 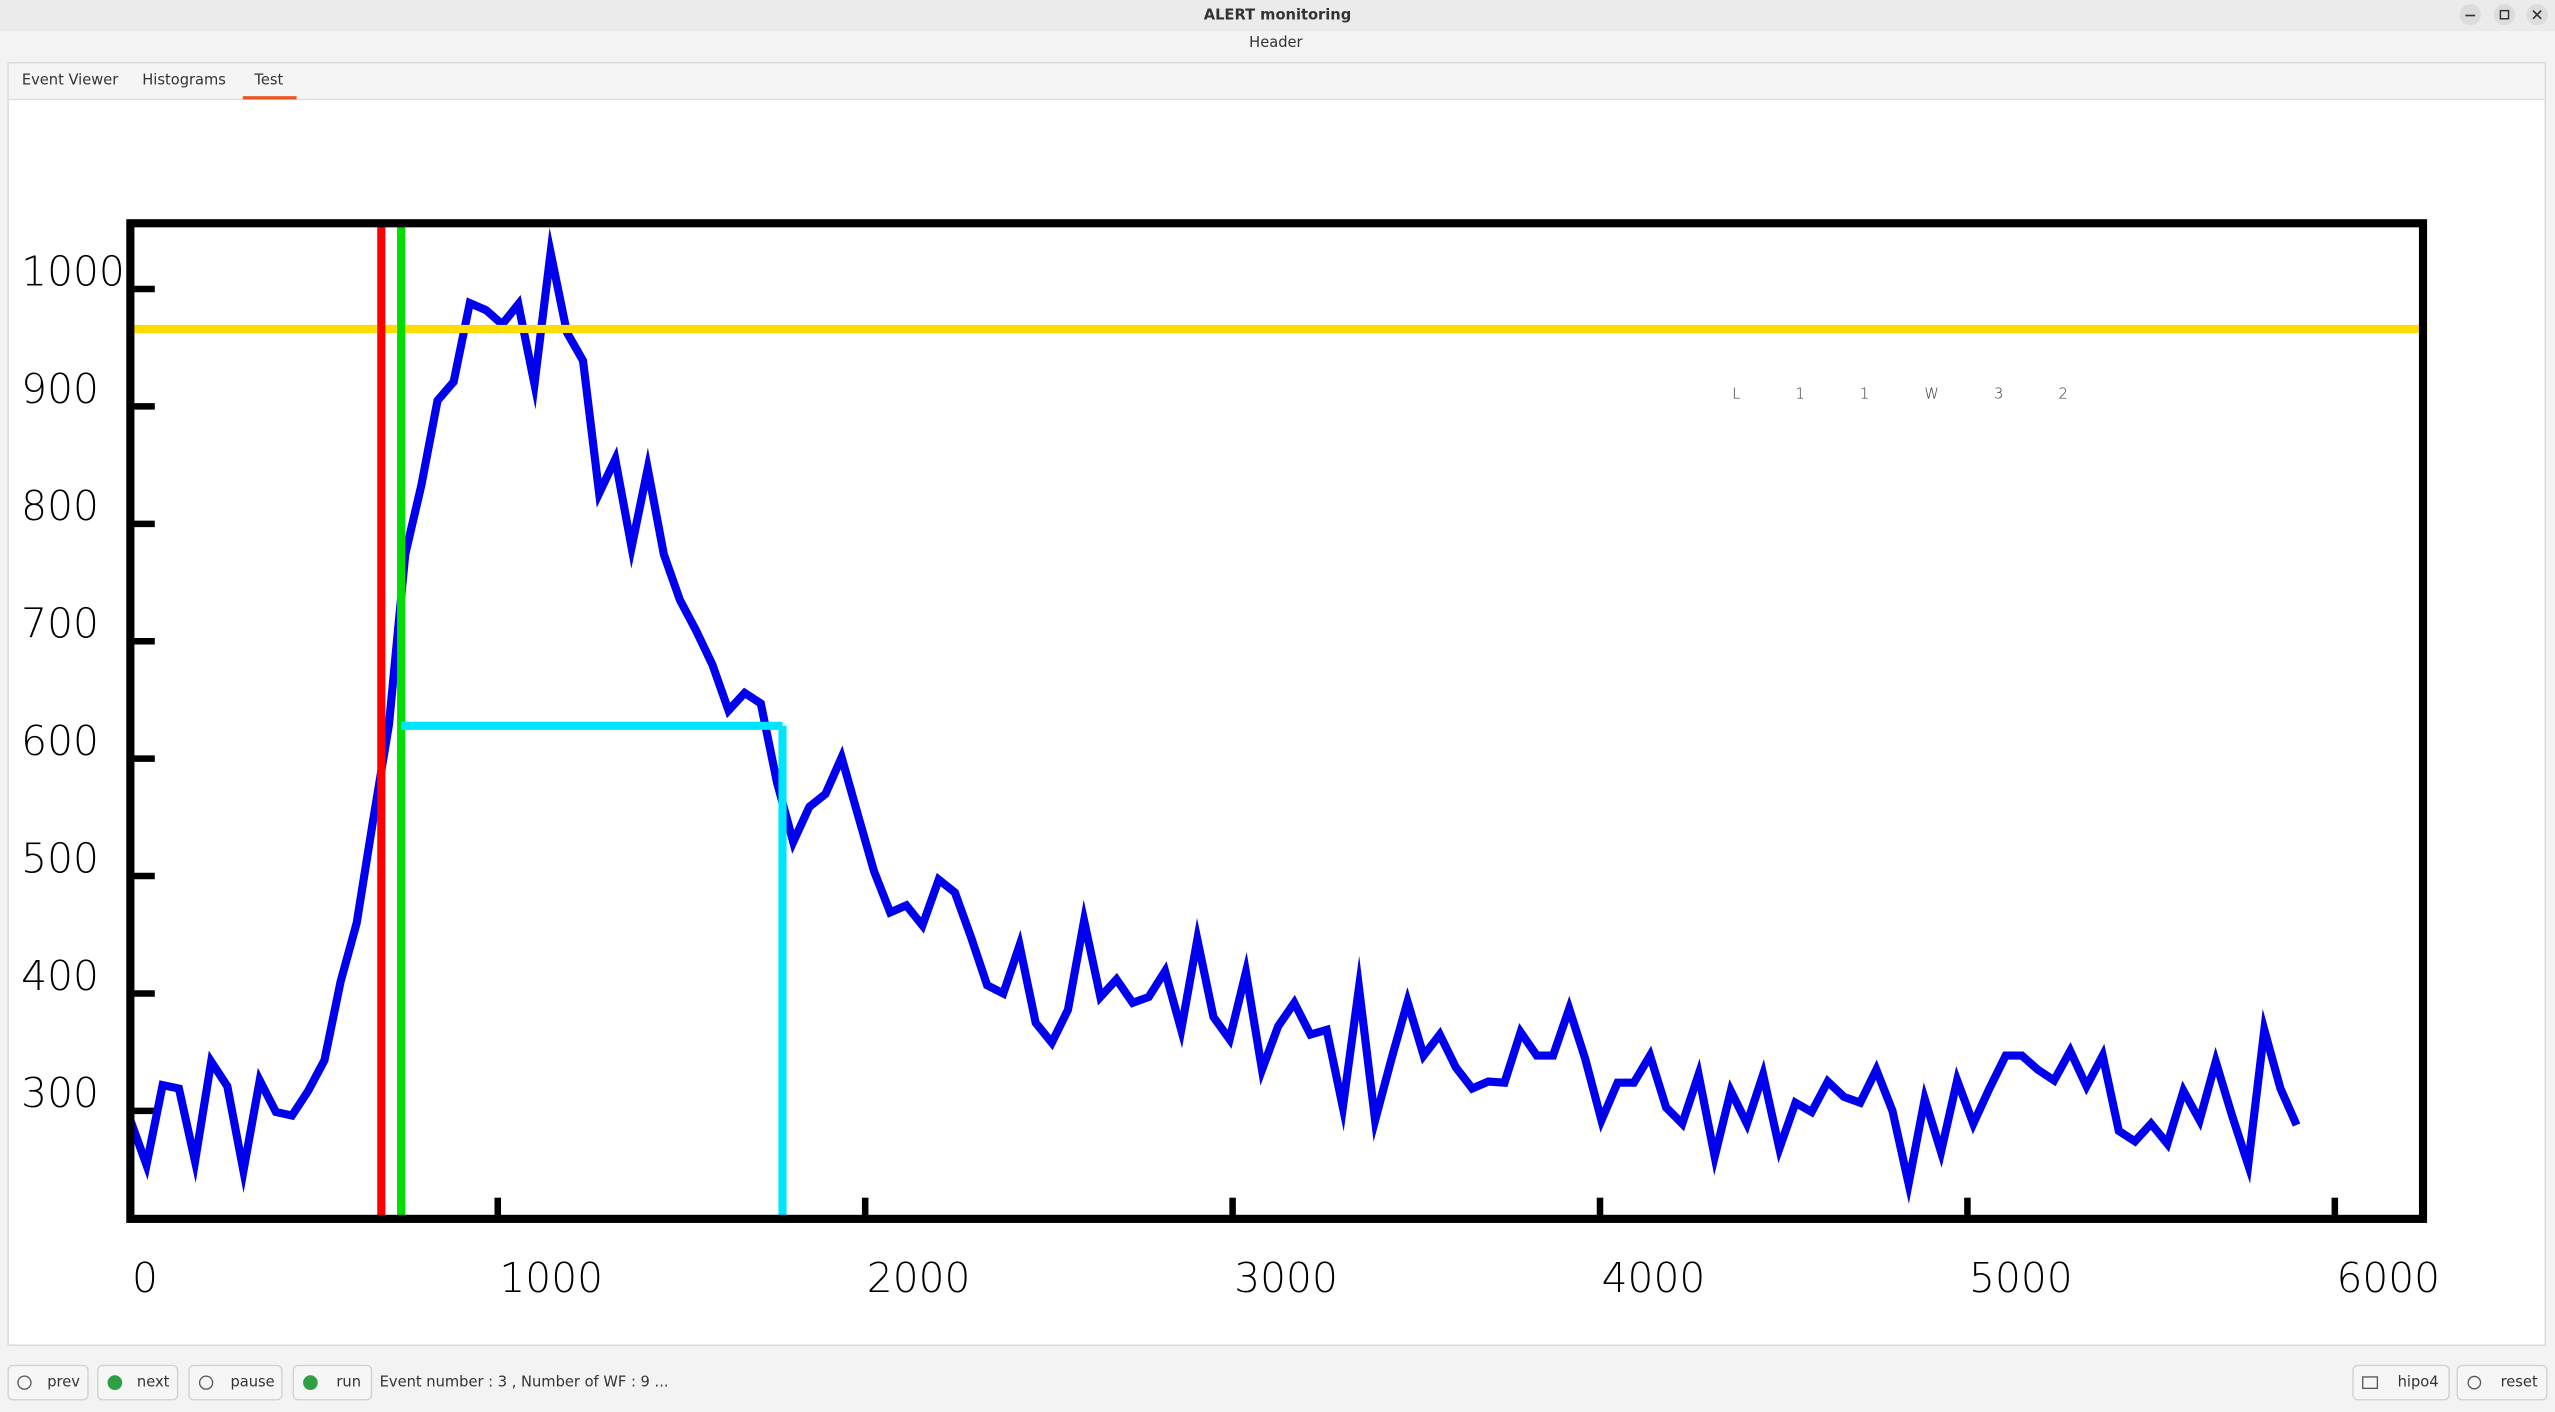 What do you see at coordinates (2474, 1382) in the screenshot?
I see `reset-icon` at bounding box center [2474, 1382].